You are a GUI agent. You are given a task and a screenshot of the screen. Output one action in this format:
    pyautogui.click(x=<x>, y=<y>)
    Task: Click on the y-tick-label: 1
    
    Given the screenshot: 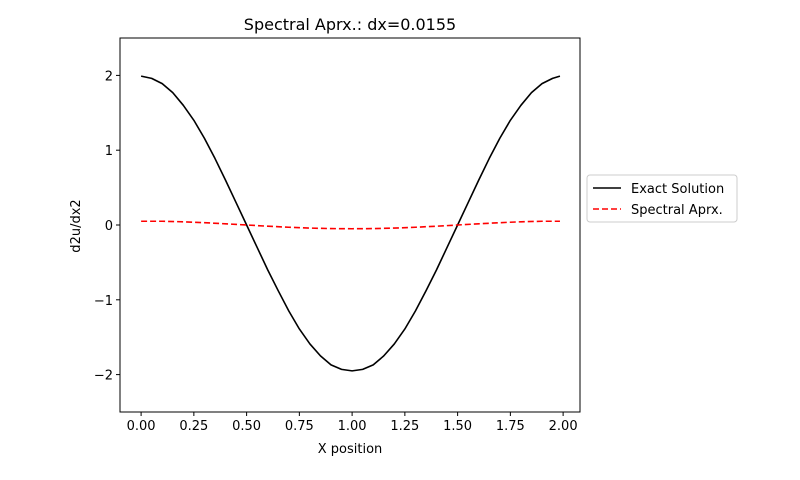 What is the action you would take?
    pyautogui.click(x=109, y=151)
    